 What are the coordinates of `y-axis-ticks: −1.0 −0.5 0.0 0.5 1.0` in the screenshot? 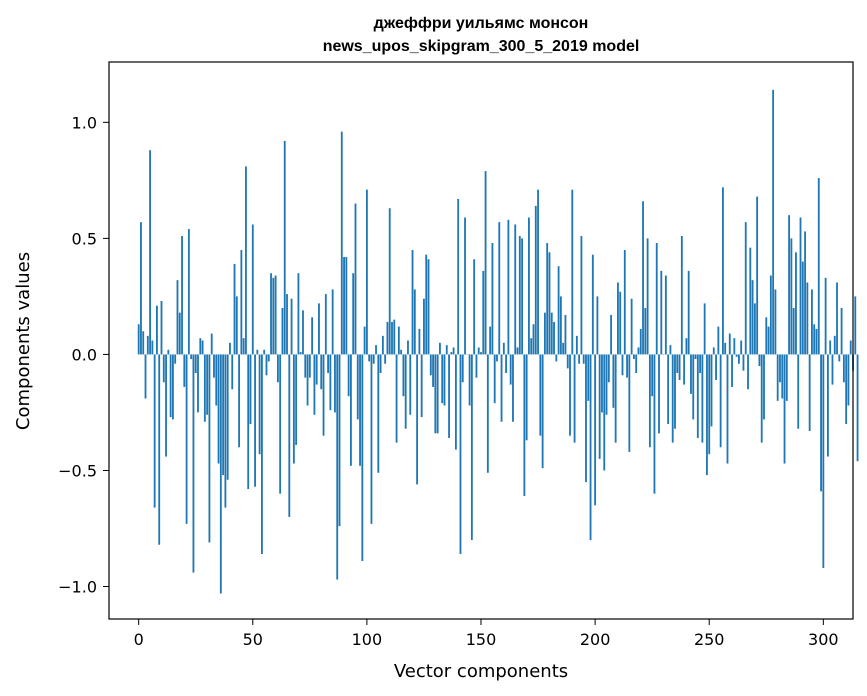 It's located at (83, 355).